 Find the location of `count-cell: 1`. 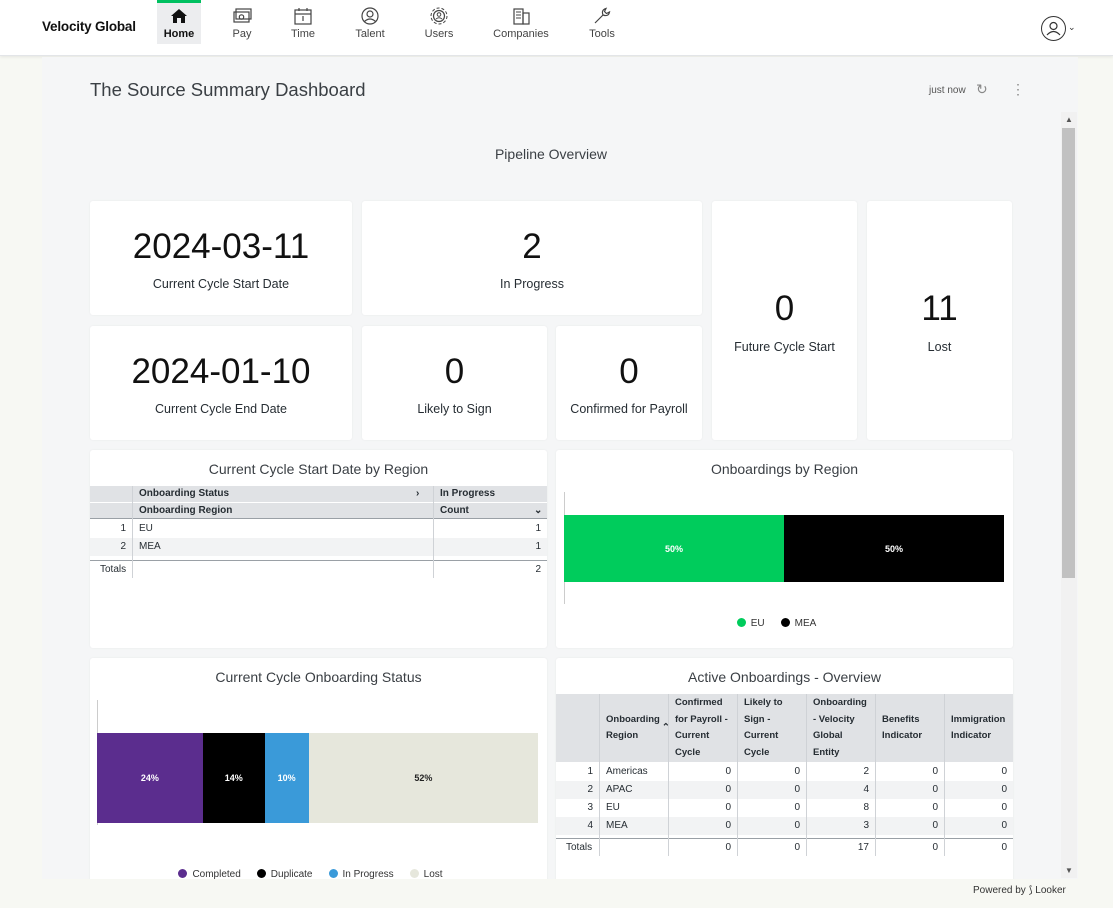

count-cell: 1 is located at coordinates (538, 528).